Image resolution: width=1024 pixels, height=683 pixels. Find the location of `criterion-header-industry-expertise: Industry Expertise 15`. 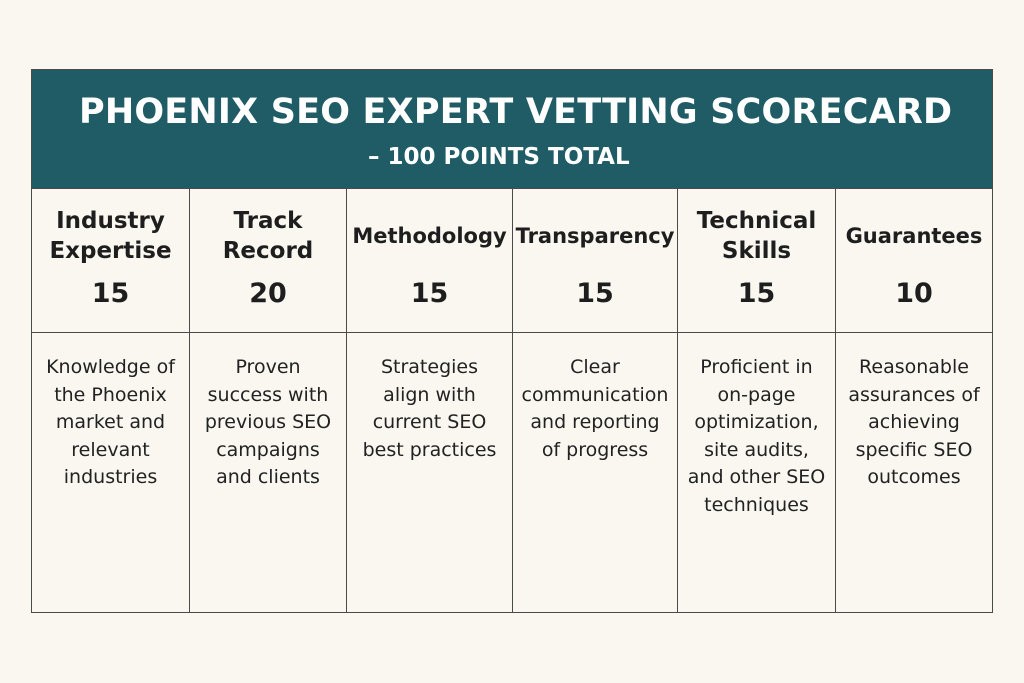

criterion-header-industry-expertise: Industry Expertise 15 is located at coordinates (111, 261).